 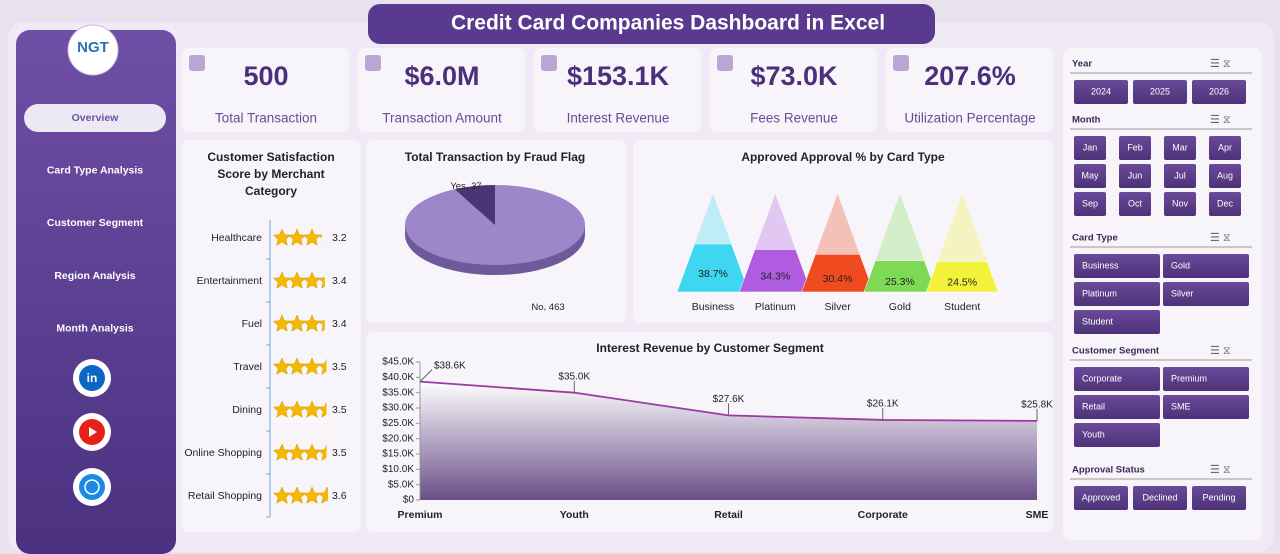 What do you see at coordinates (398, 454) in the screenshot?
I see `y-tick-label: $15.0K` at bounding box center [398, 454].